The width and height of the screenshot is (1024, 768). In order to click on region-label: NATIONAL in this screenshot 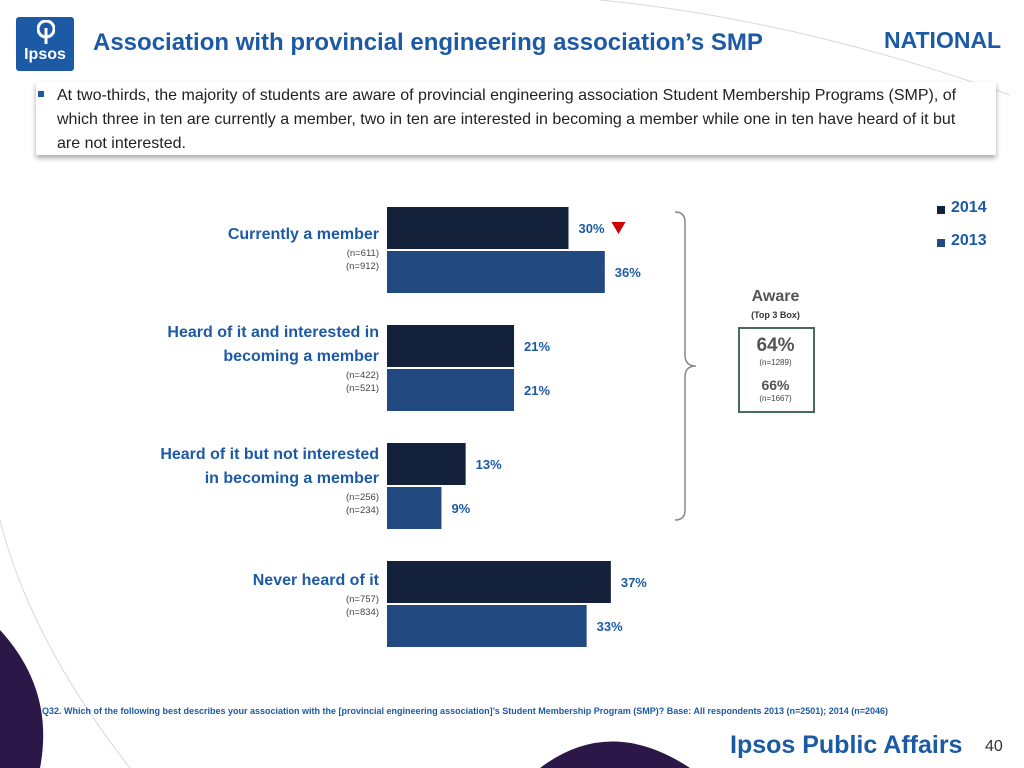, I will do `click(943, 40)`.